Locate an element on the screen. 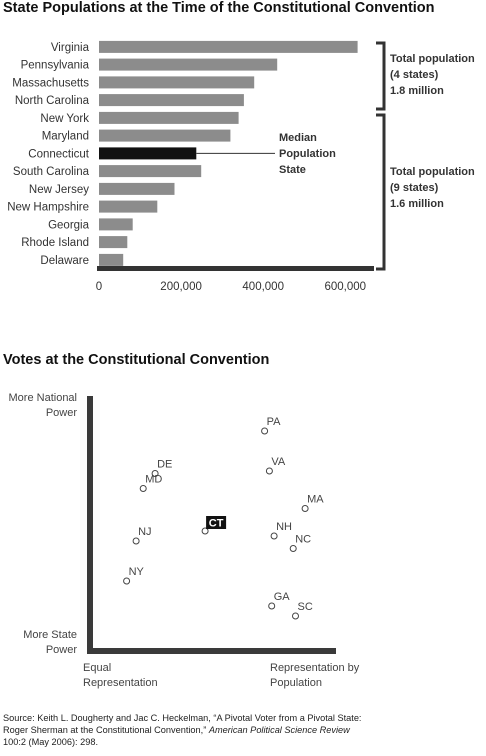 Image resolution: width=486 pixels, height=756 pixels. group-2-label-line: (9 states) is located at coordinates (414, 188).